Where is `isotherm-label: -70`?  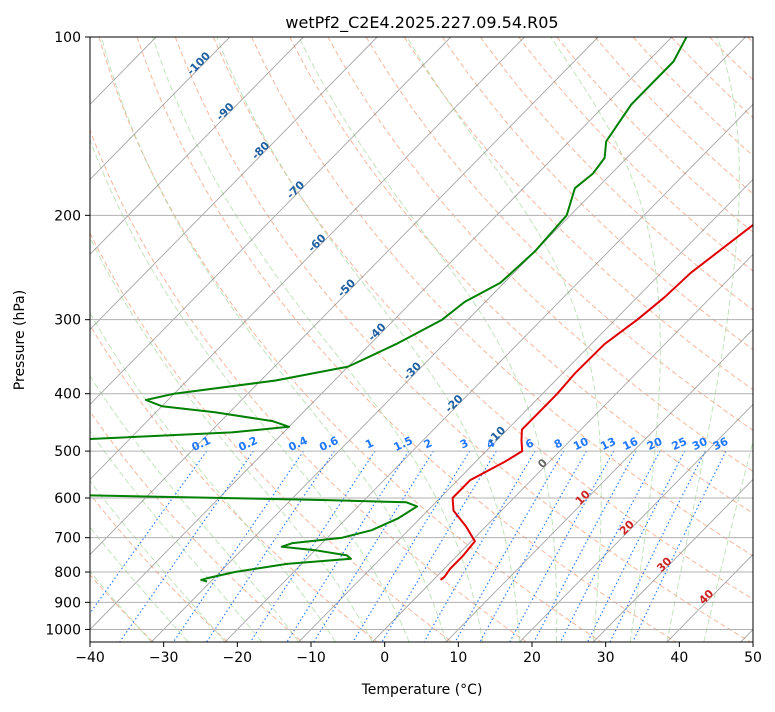 isotherm-label: -70 is located at coordinates (295, 189).